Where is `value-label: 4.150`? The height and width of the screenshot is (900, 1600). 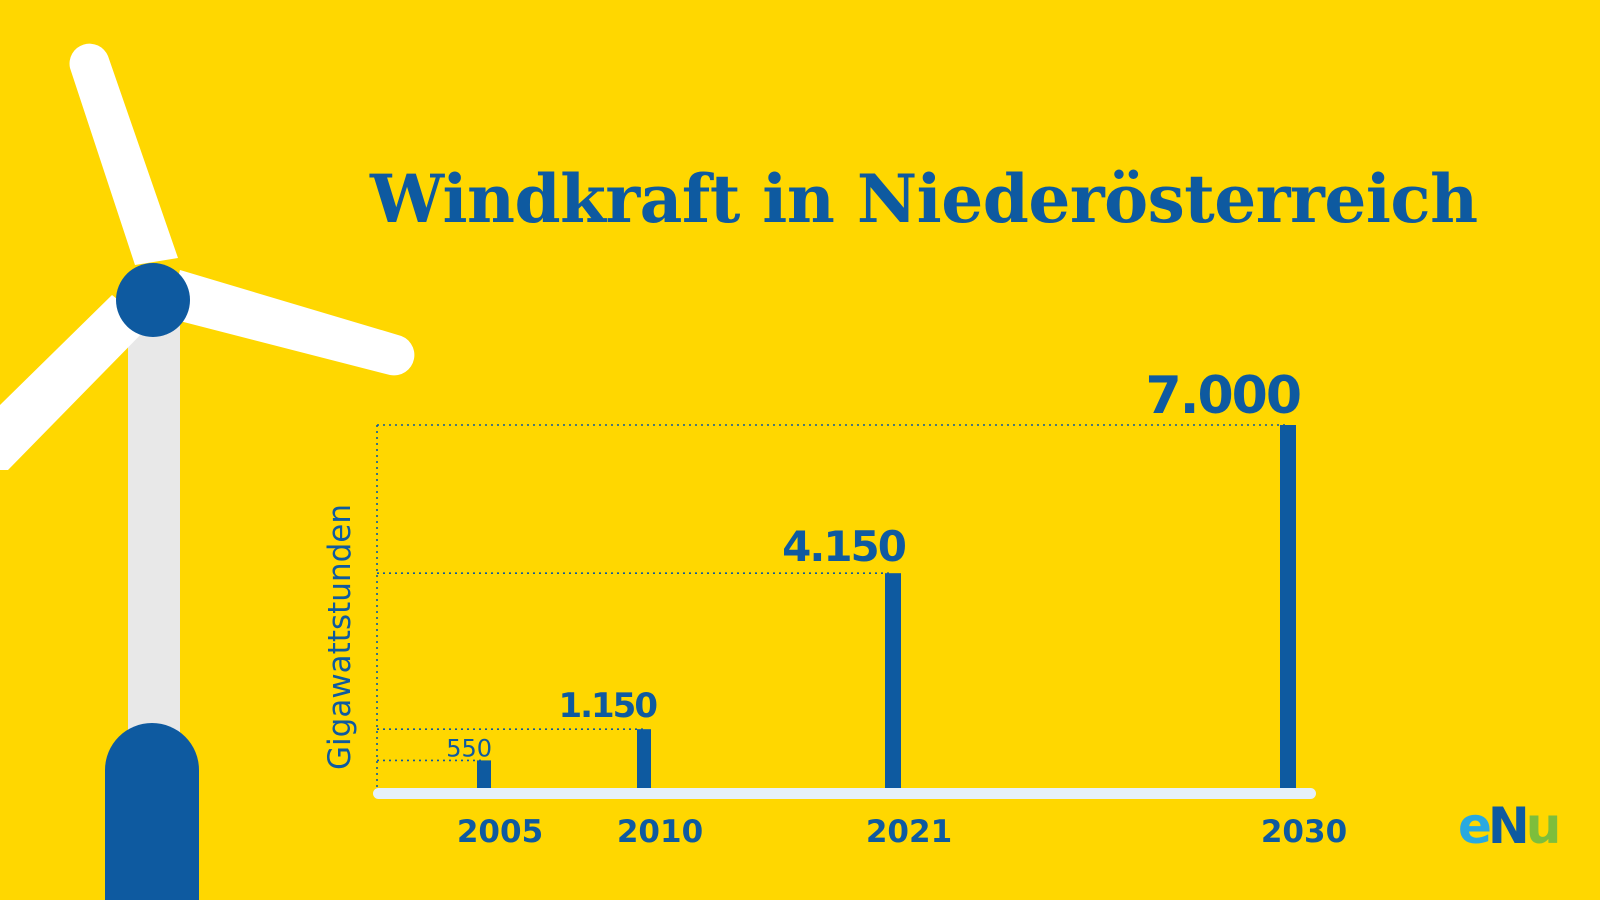
value-label: 4.150 is located at coordinates (844, 546).